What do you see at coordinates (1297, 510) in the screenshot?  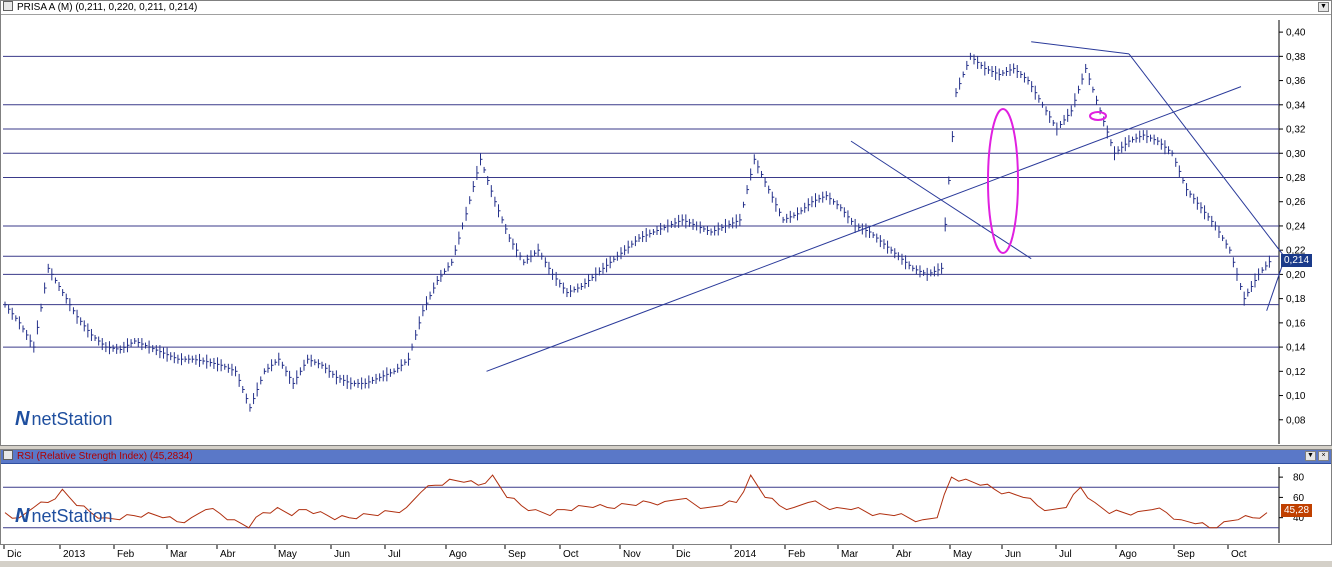 I see `last-rsi-badge: 45,28` at bounding box center [1297, 510].